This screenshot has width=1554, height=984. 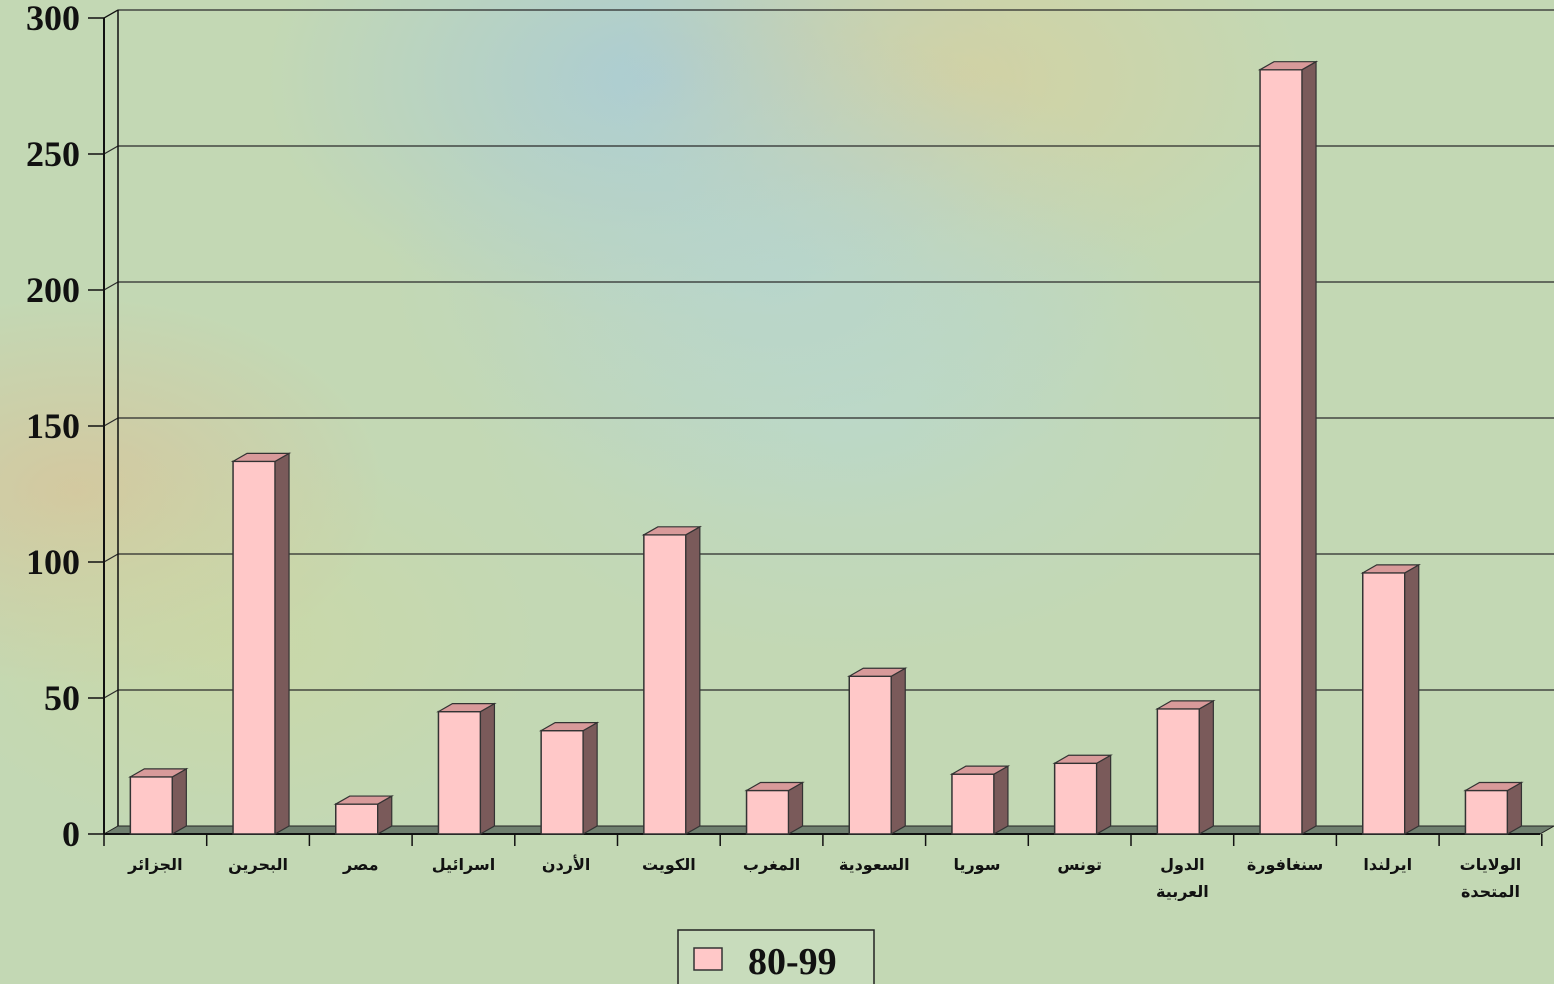 What do you see at coordinates (111, 14) in the screenshot?
I see `top-edge` at bounding box center [111, 14].